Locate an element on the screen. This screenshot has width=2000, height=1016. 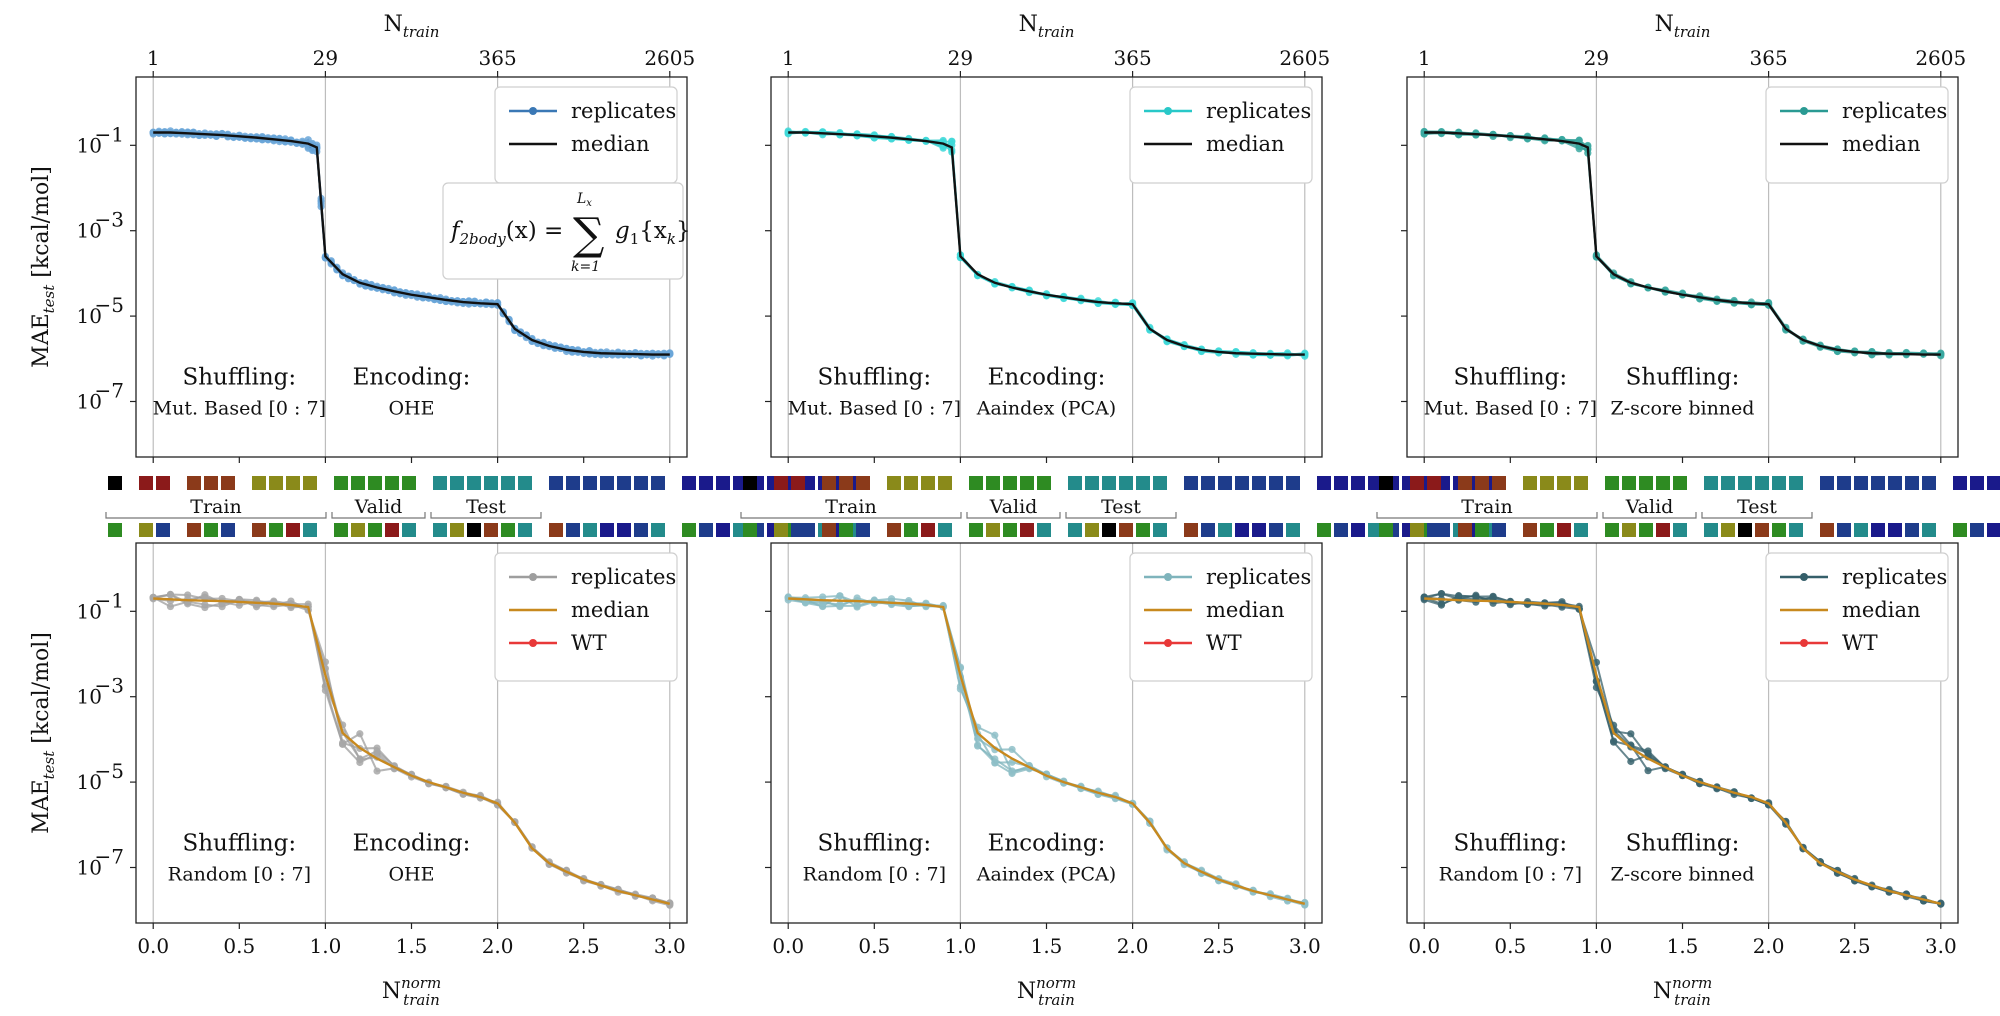
legend-label: WT is located at coordinates (1860, 643).